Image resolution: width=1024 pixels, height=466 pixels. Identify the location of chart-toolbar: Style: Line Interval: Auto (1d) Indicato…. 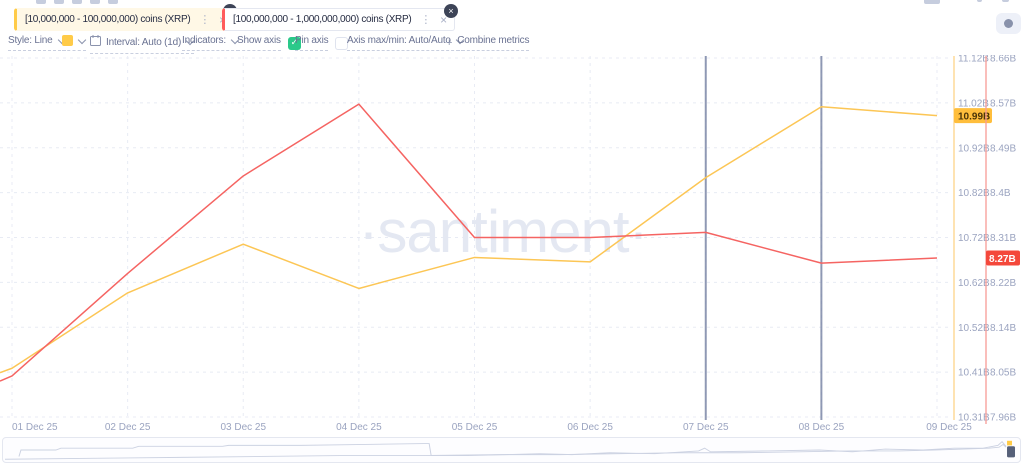
(512, 44).